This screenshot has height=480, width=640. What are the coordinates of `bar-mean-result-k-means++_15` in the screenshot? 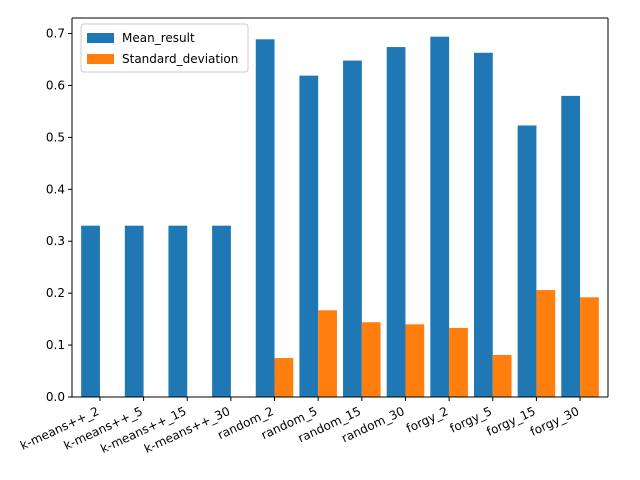 It's located at (178, 311).